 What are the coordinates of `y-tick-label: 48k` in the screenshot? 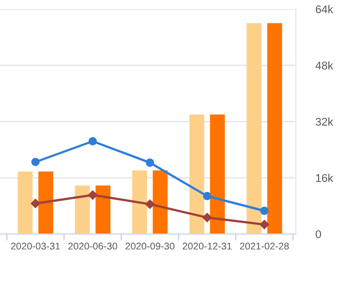 It's located at (325, 65).